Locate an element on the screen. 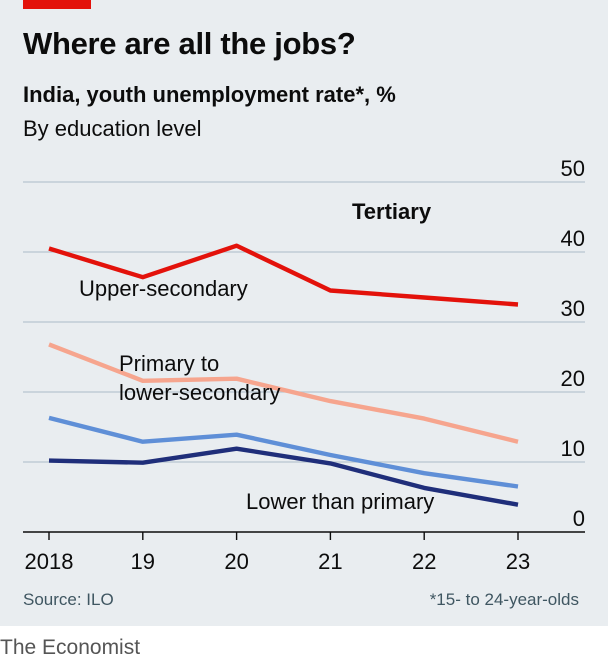  x-tick-label: 19 is located at coordinates (143, 561).